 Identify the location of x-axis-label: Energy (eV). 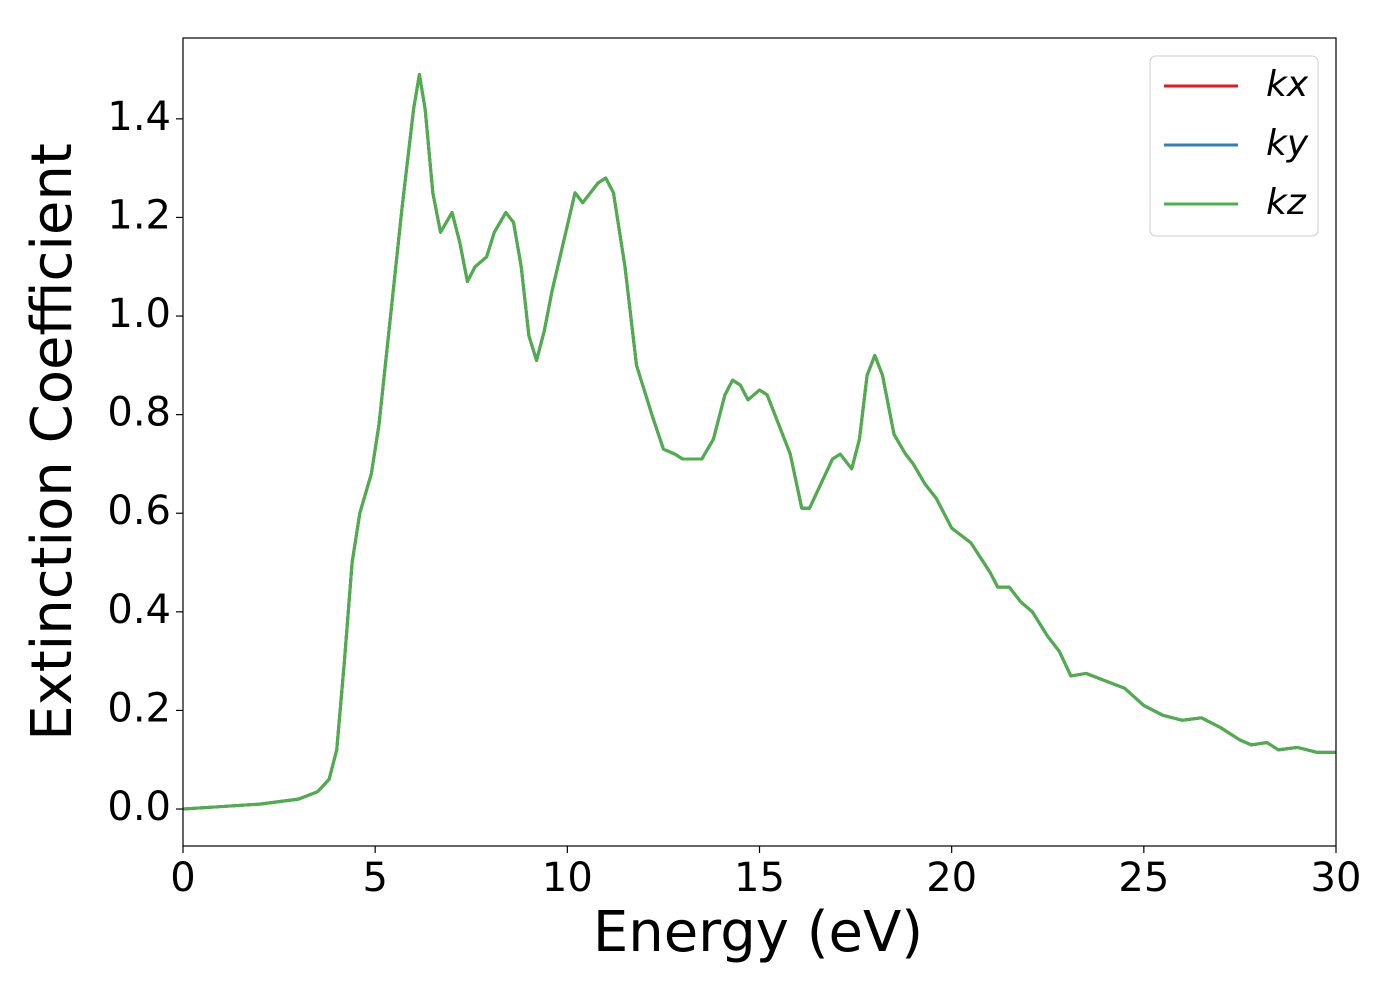
(758, 932).